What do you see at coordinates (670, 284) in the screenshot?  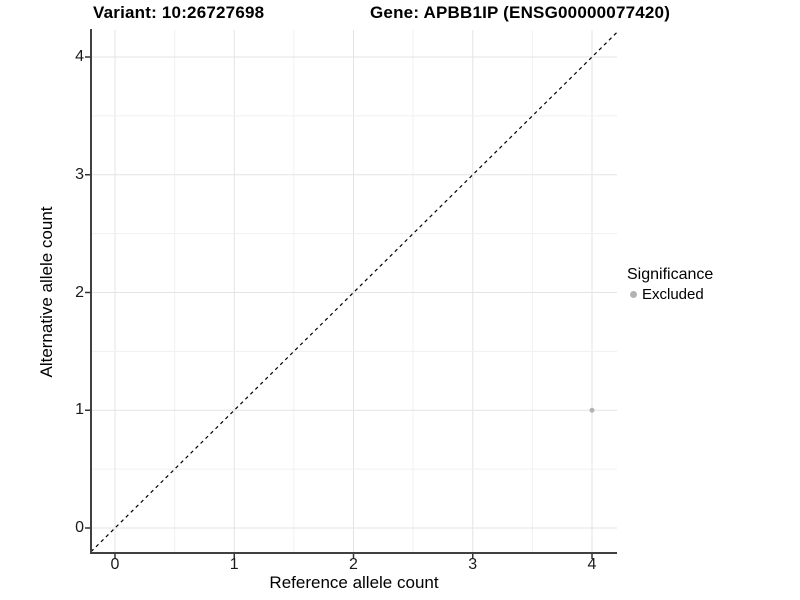 I see `legend: Significance Excluded` at bounding box center [670, 284].